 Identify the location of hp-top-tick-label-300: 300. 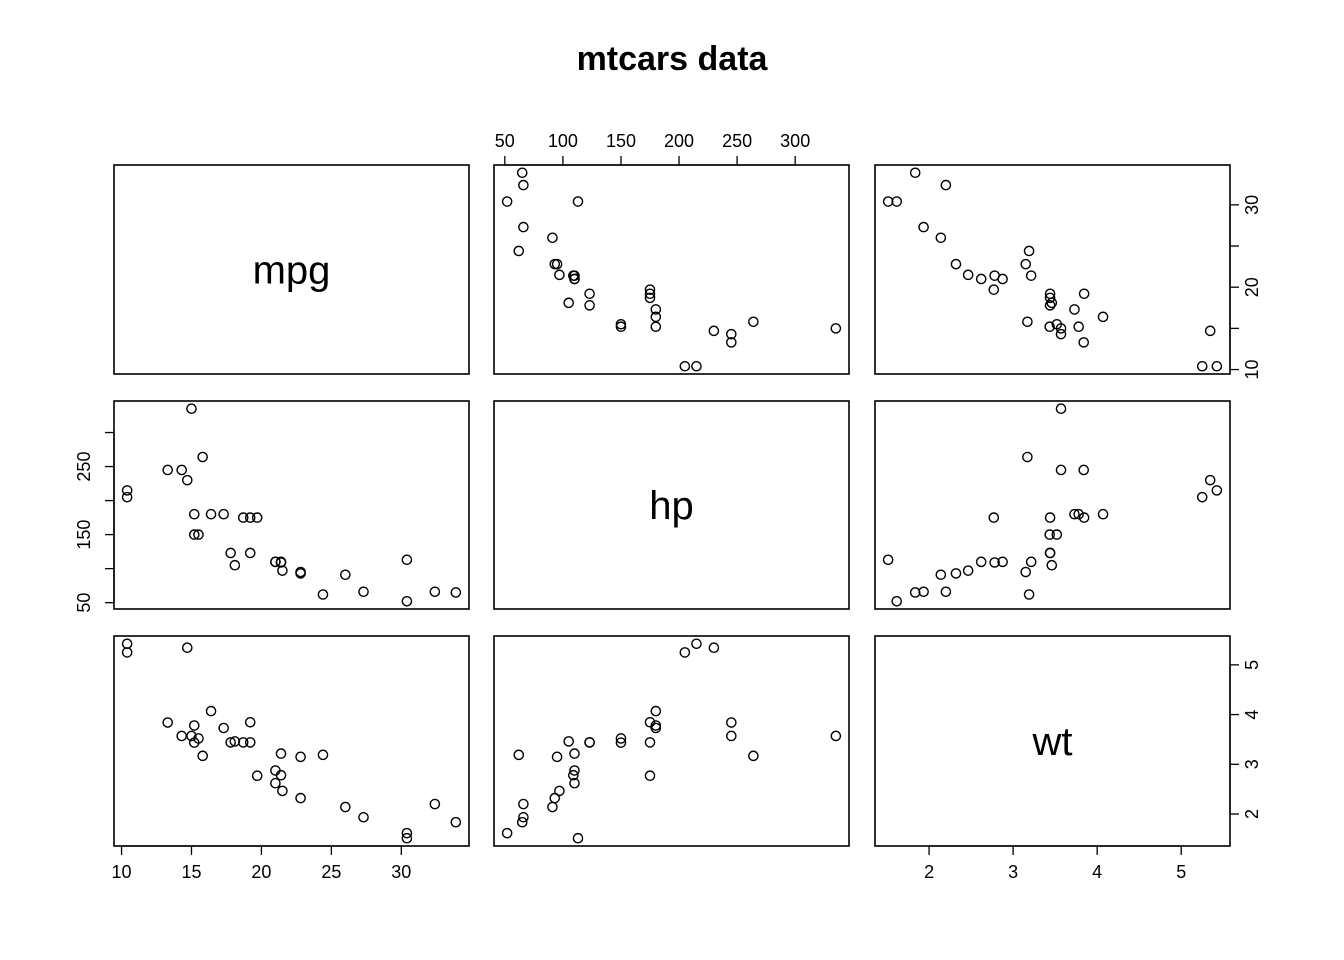
(795, 141).